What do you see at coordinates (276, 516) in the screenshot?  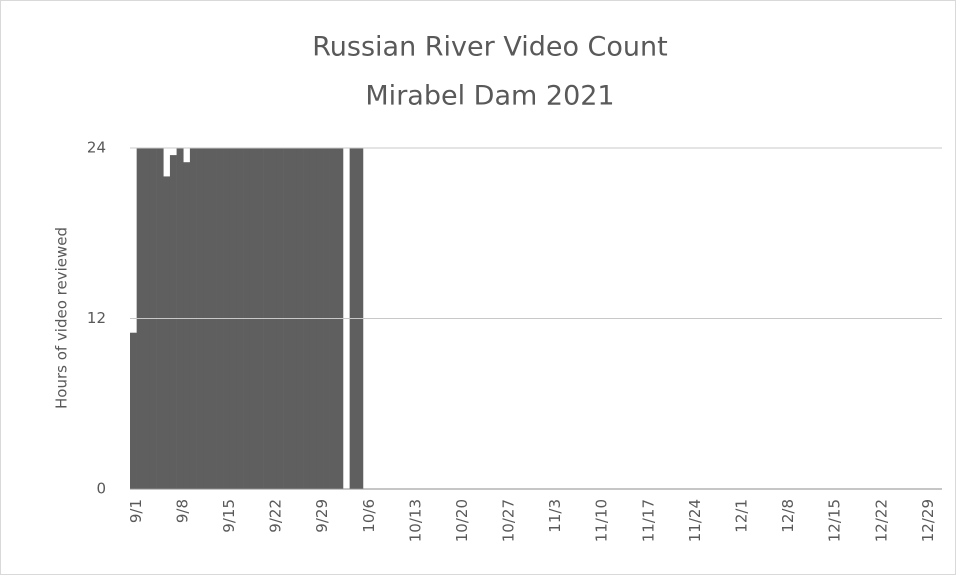 I see `x-tick-label: 9/22` at bounding box center [276, 516].